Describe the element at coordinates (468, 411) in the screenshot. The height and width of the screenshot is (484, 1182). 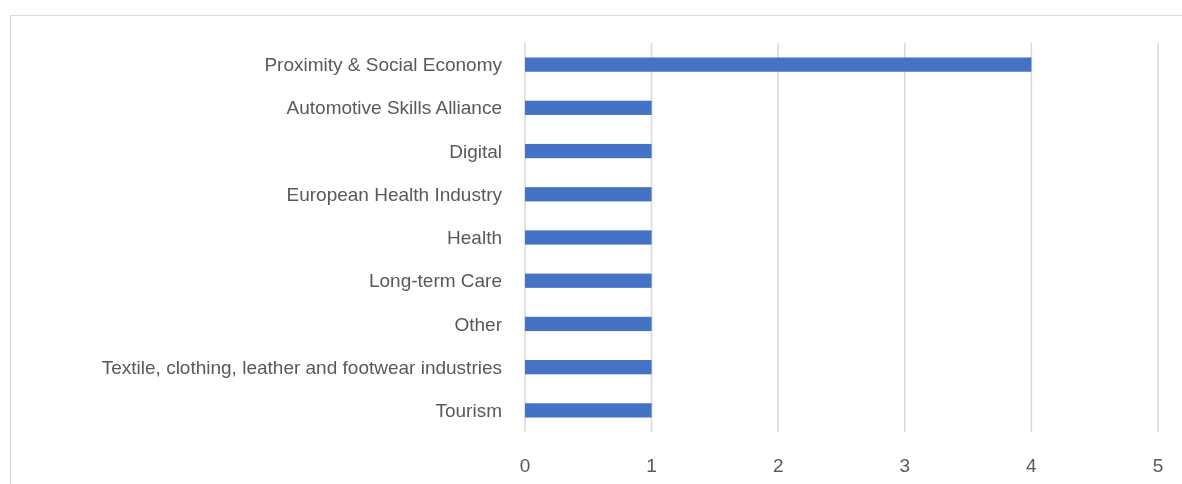
I see `y-tick-label: Tourism` at that location.